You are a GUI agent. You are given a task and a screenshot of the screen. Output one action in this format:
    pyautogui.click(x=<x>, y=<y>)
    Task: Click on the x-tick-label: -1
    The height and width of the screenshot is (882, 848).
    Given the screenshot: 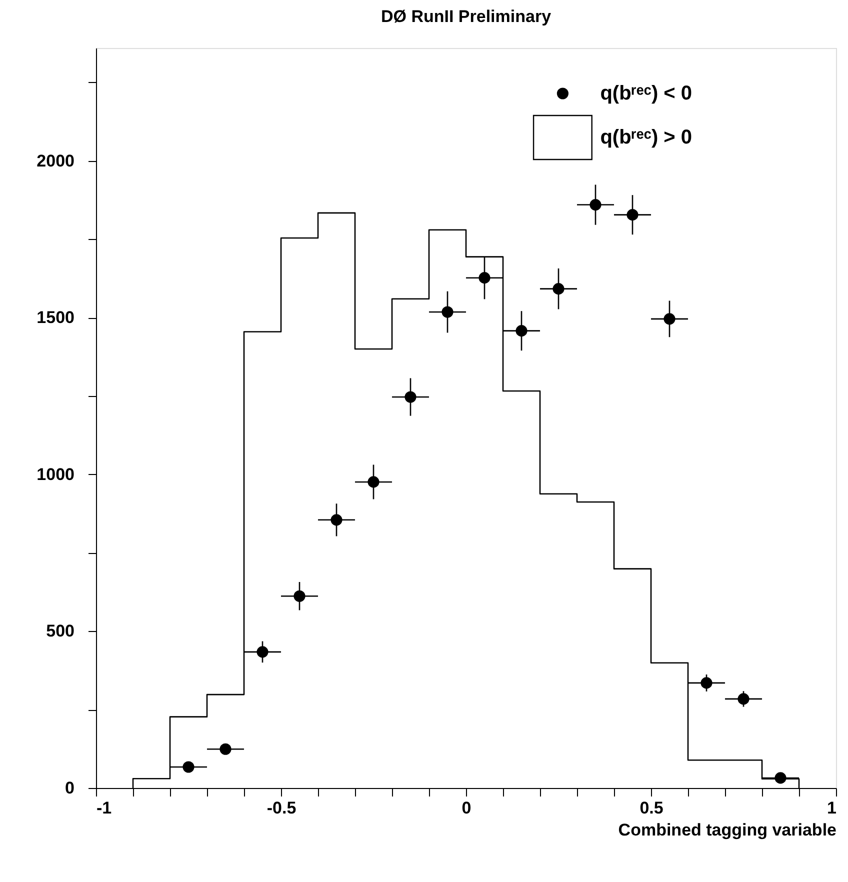 What is the action you would take?
    pyautogui.click(x=104, y=808)
    